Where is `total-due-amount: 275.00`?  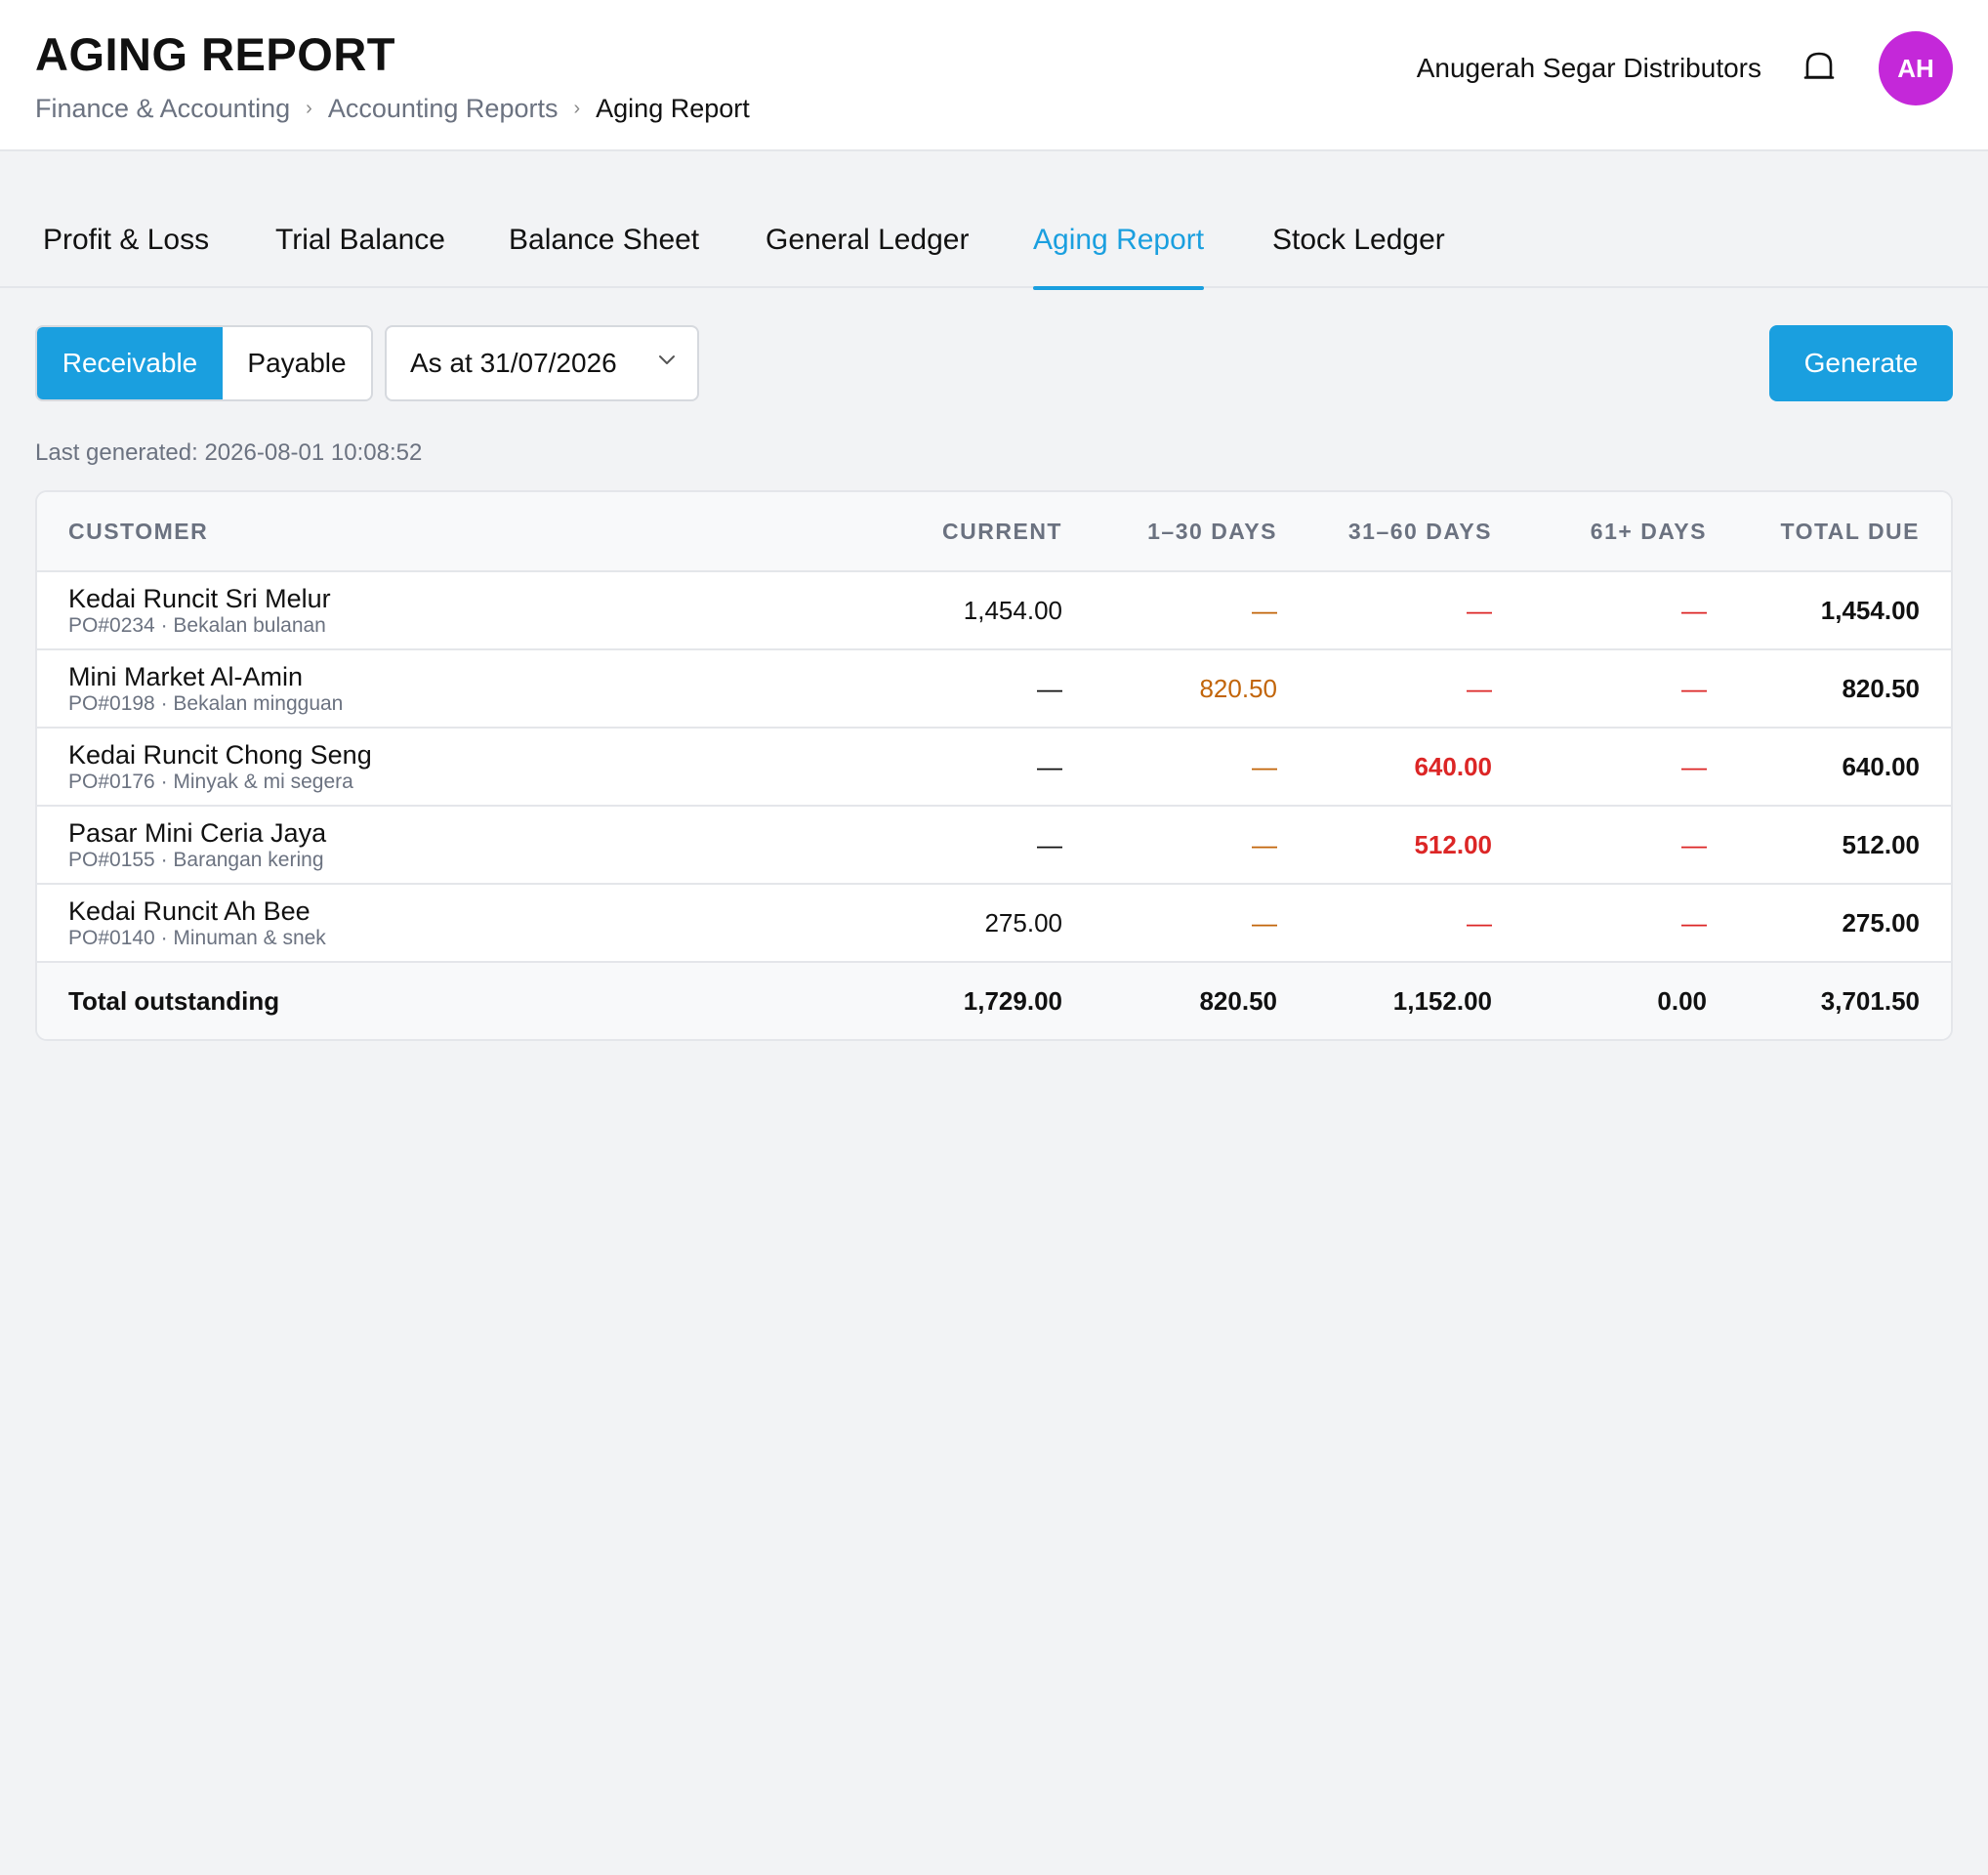 total-due-amount: 275.00 is located at coordinates (1881, 922).